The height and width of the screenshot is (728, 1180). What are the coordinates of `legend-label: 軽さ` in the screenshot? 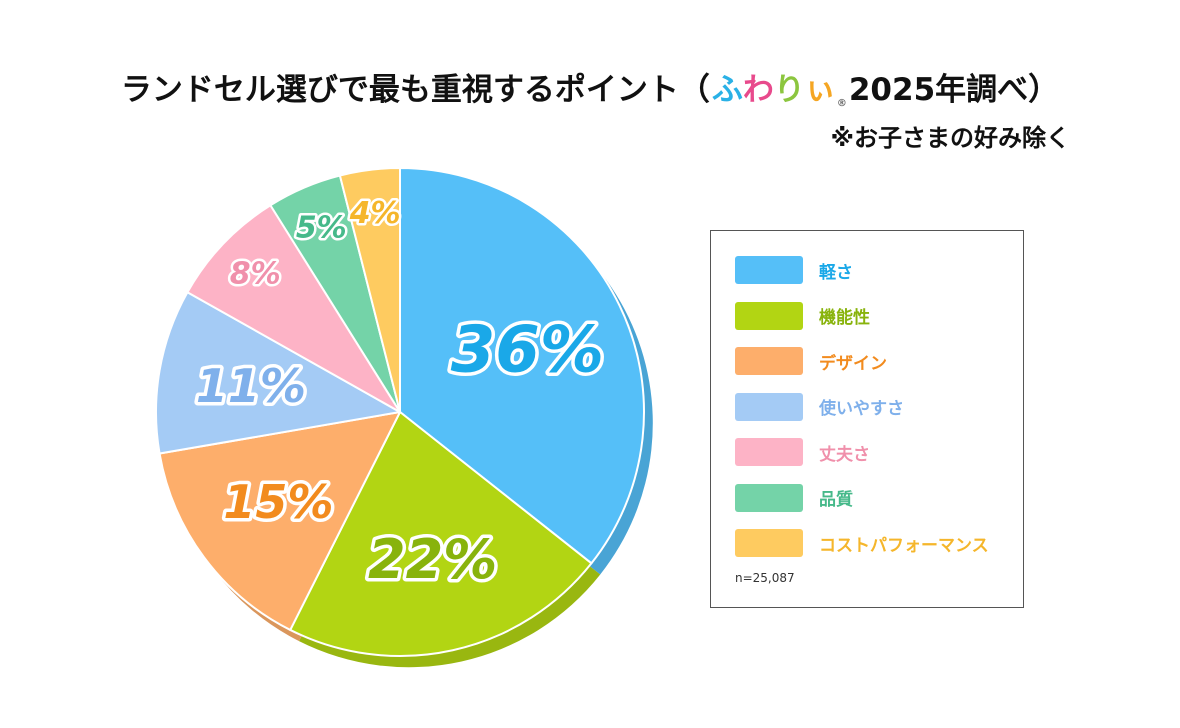 It's located at (836, 272).